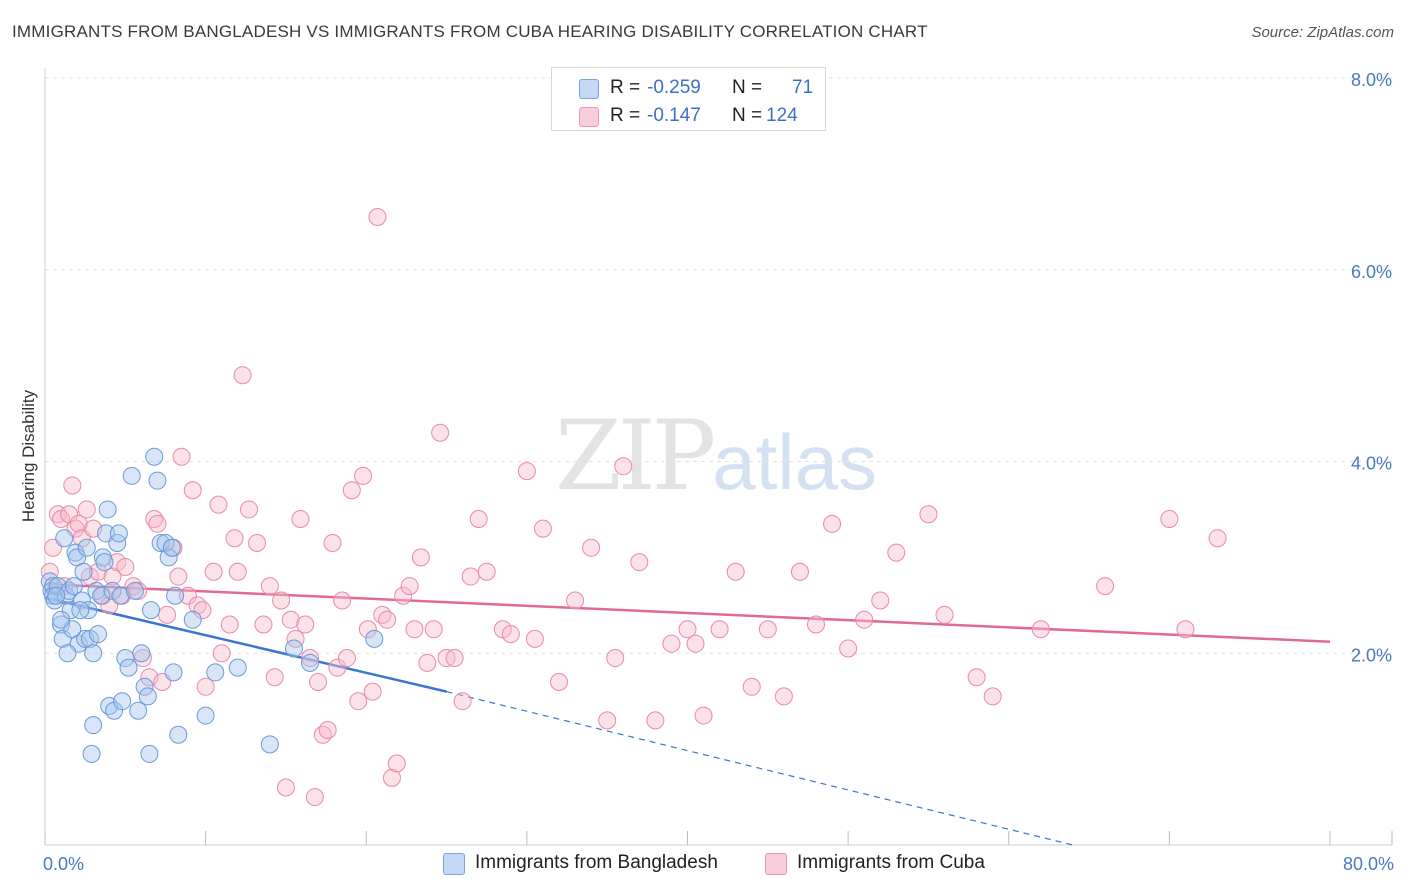 Image resolution: width=1406 pixels, height=892 pixels. What do you see at coordinates (1371, 272) in the screenshot?
I see `y-tick-label: 6.0%` at bounding box center [1371, 272].